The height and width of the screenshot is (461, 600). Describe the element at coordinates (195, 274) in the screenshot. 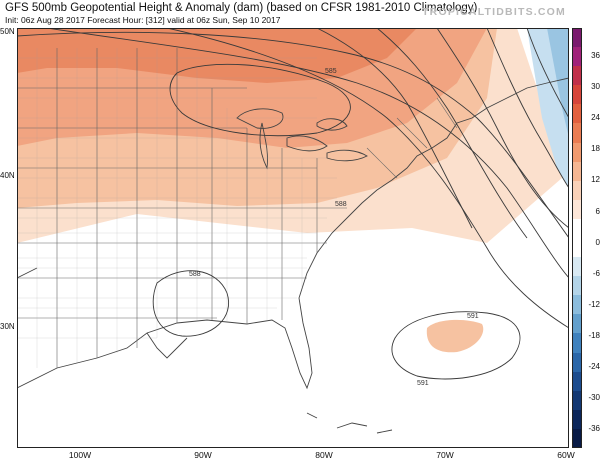

I see `contour-label-588-south: 588` at that location.